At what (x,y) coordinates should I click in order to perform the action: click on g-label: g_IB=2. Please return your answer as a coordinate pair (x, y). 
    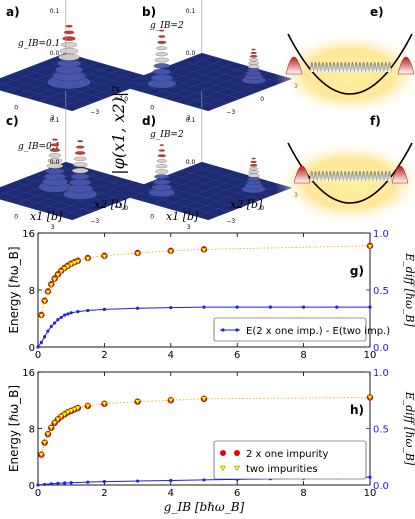
    Looking at the image, I should click on (167, 26).